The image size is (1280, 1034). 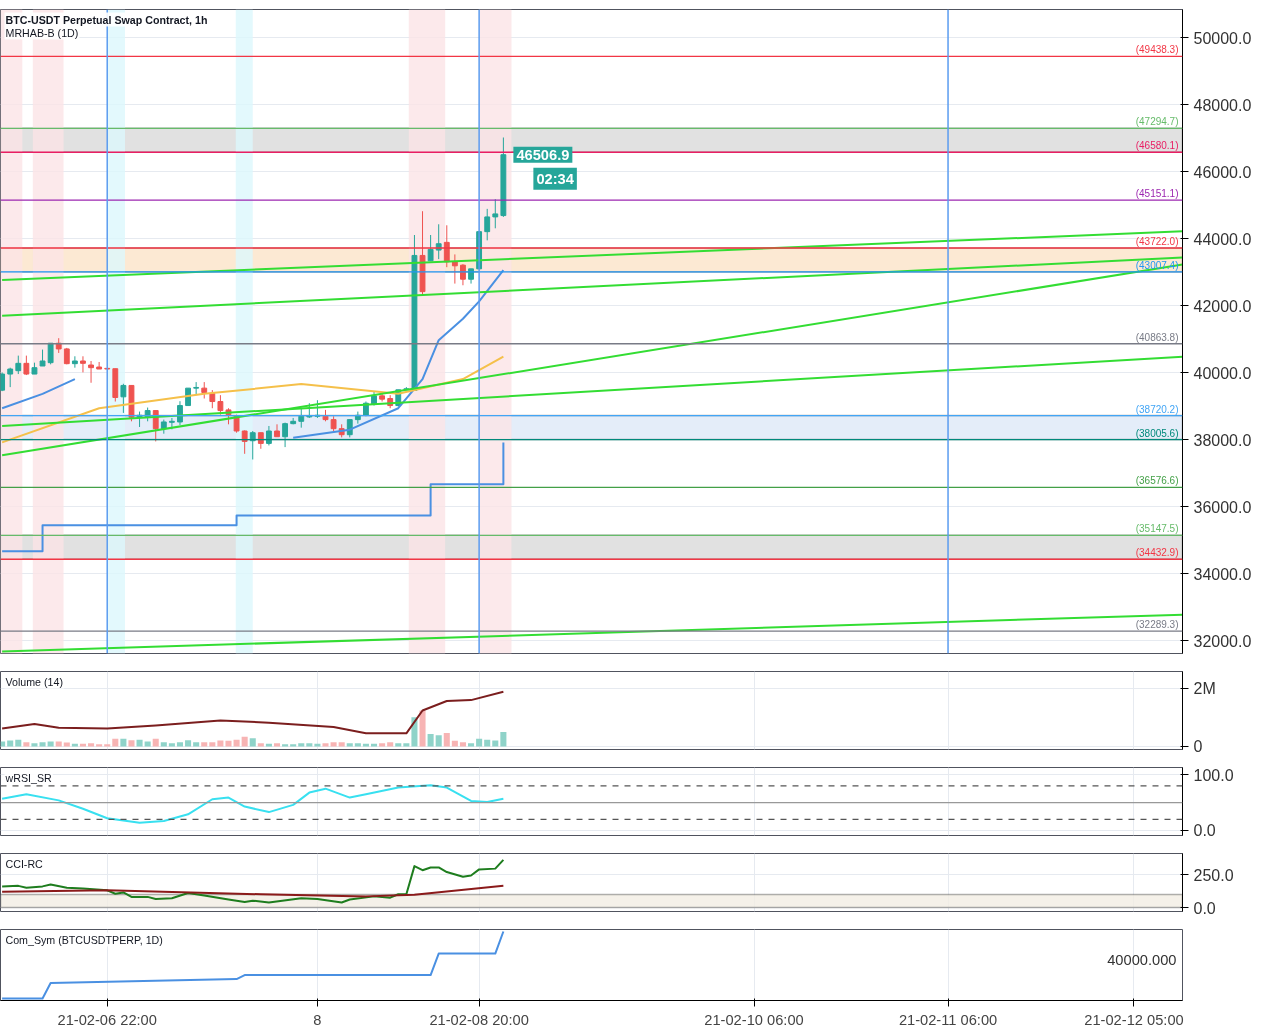 I want to click on y-tick-label: 44000.0, so click(x=1222, y=239).